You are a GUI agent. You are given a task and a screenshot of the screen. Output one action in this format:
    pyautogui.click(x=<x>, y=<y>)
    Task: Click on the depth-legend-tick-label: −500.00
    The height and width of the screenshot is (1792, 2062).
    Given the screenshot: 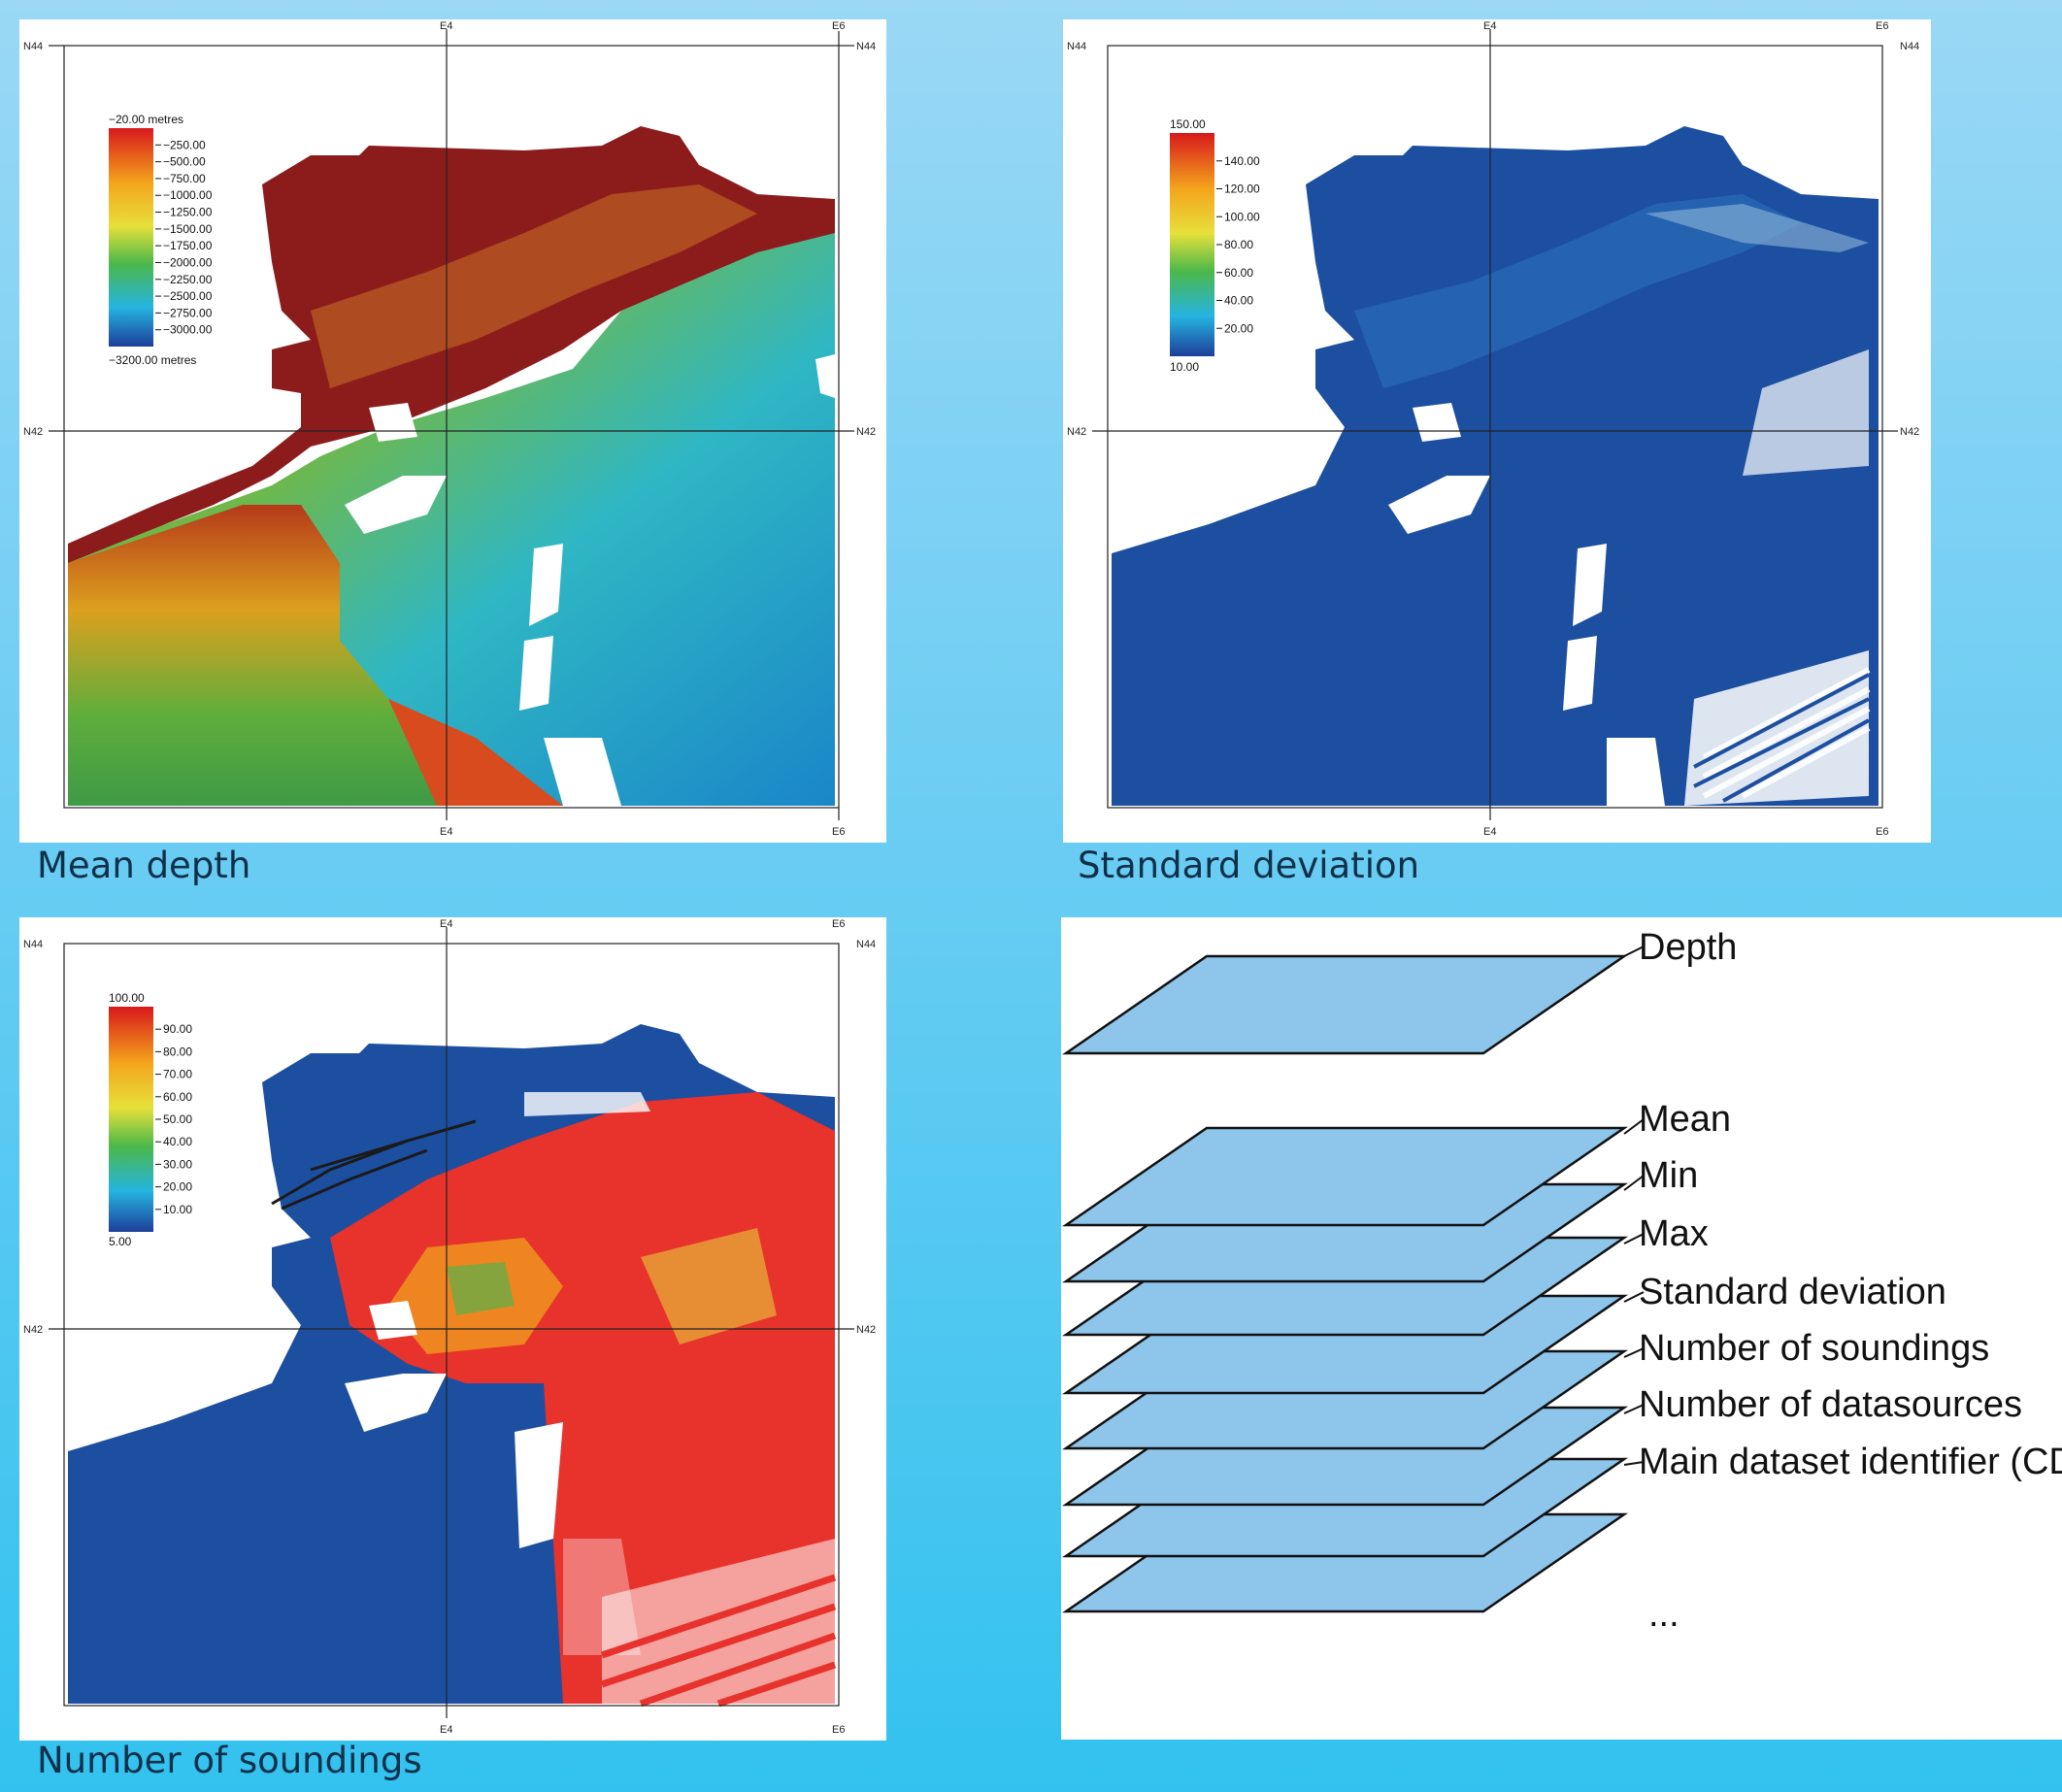 What is the action you would take?
    pyautogui.click(x=185, y=162)
    